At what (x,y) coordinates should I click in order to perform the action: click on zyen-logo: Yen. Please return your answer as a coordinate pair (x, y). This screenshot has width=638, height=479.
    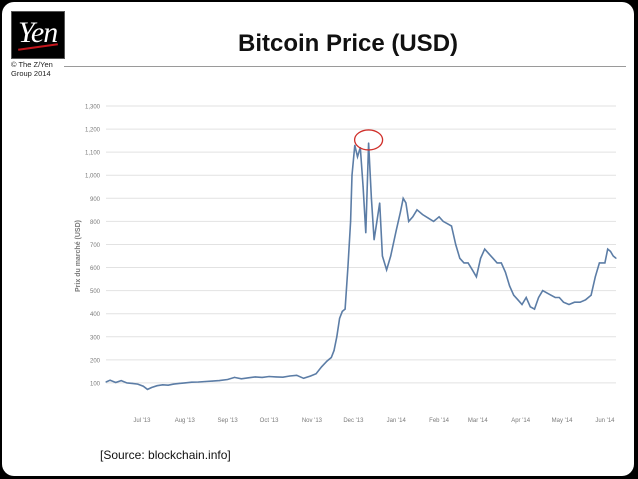
    Looking at the image, I should click on (38, 35).